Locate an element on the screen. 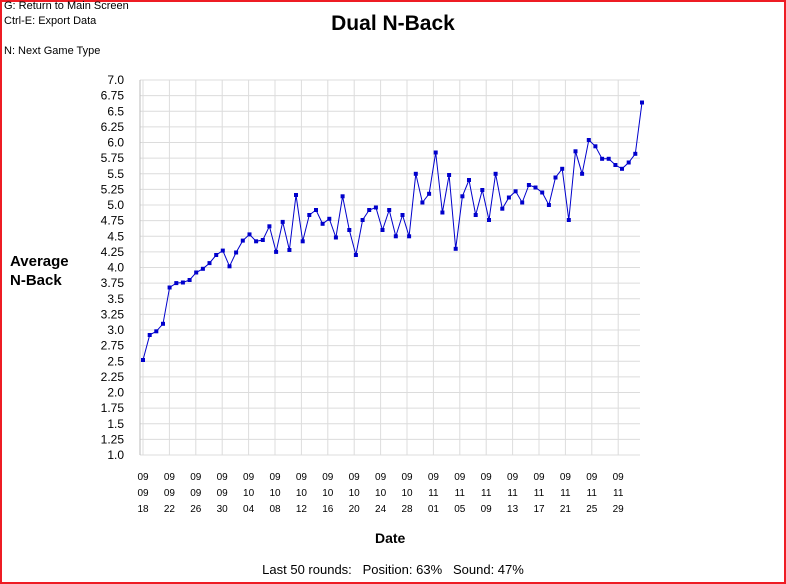 The image size is (786, 584). y-tick-label: 6.25 is located at coordinates (113, 127).